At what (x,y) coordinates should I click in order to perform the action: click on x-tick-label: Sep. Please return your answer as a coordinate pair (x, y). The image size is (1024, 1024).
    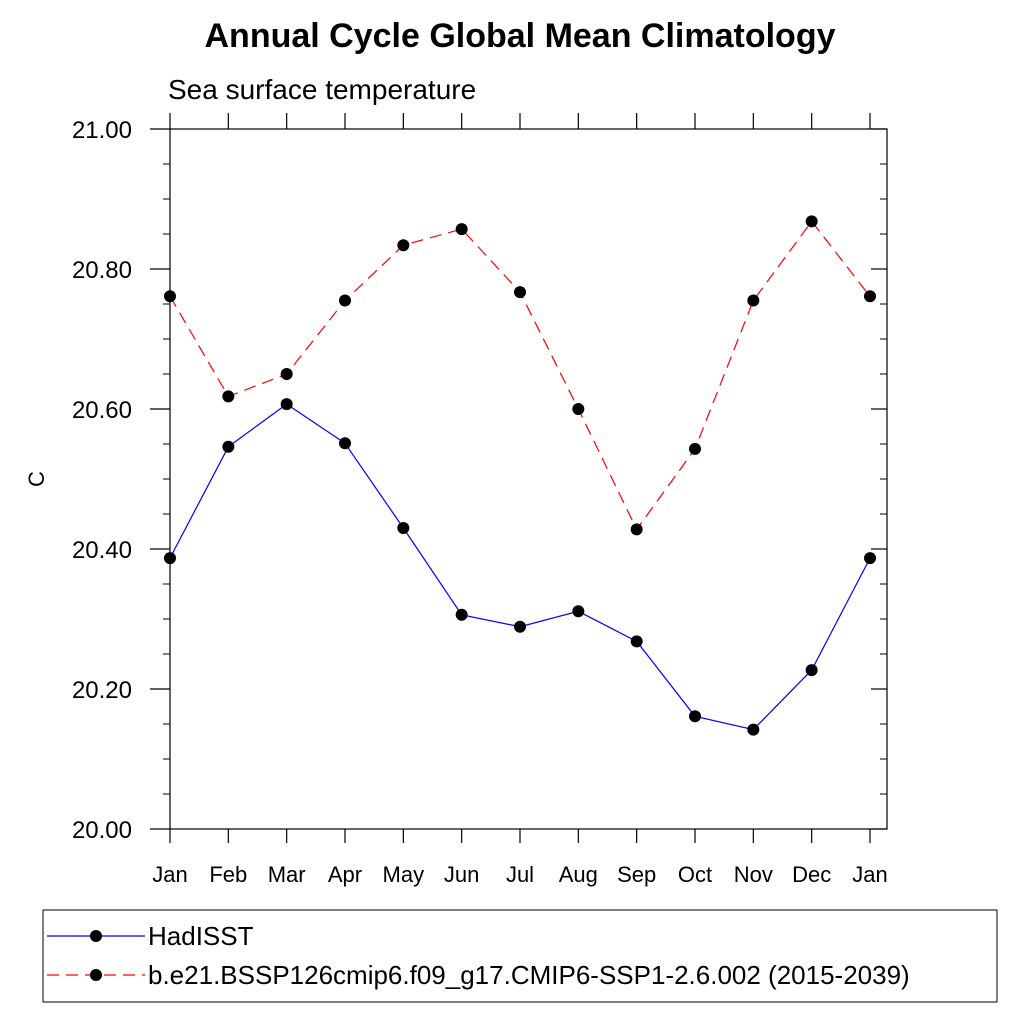
    Looking at the image, I should click on (636, 874).